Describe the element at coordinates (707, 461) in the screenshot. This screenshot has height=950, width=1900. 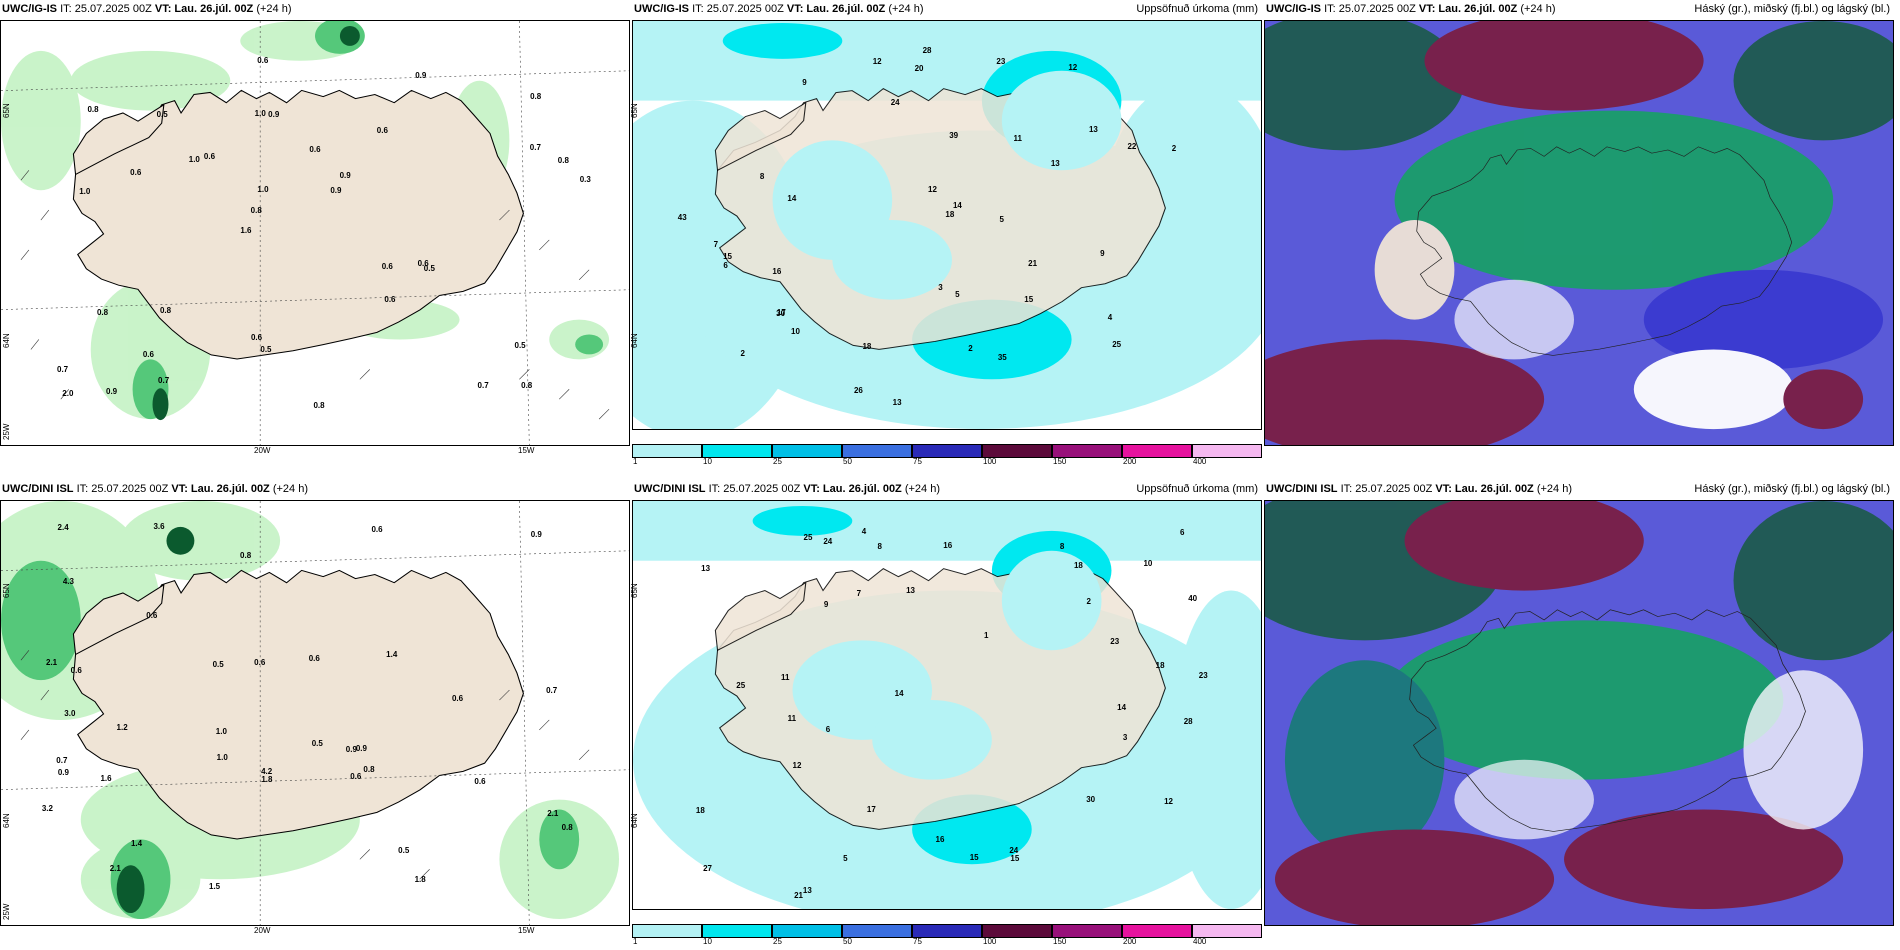
I see `legend-tick: 10` at that location.